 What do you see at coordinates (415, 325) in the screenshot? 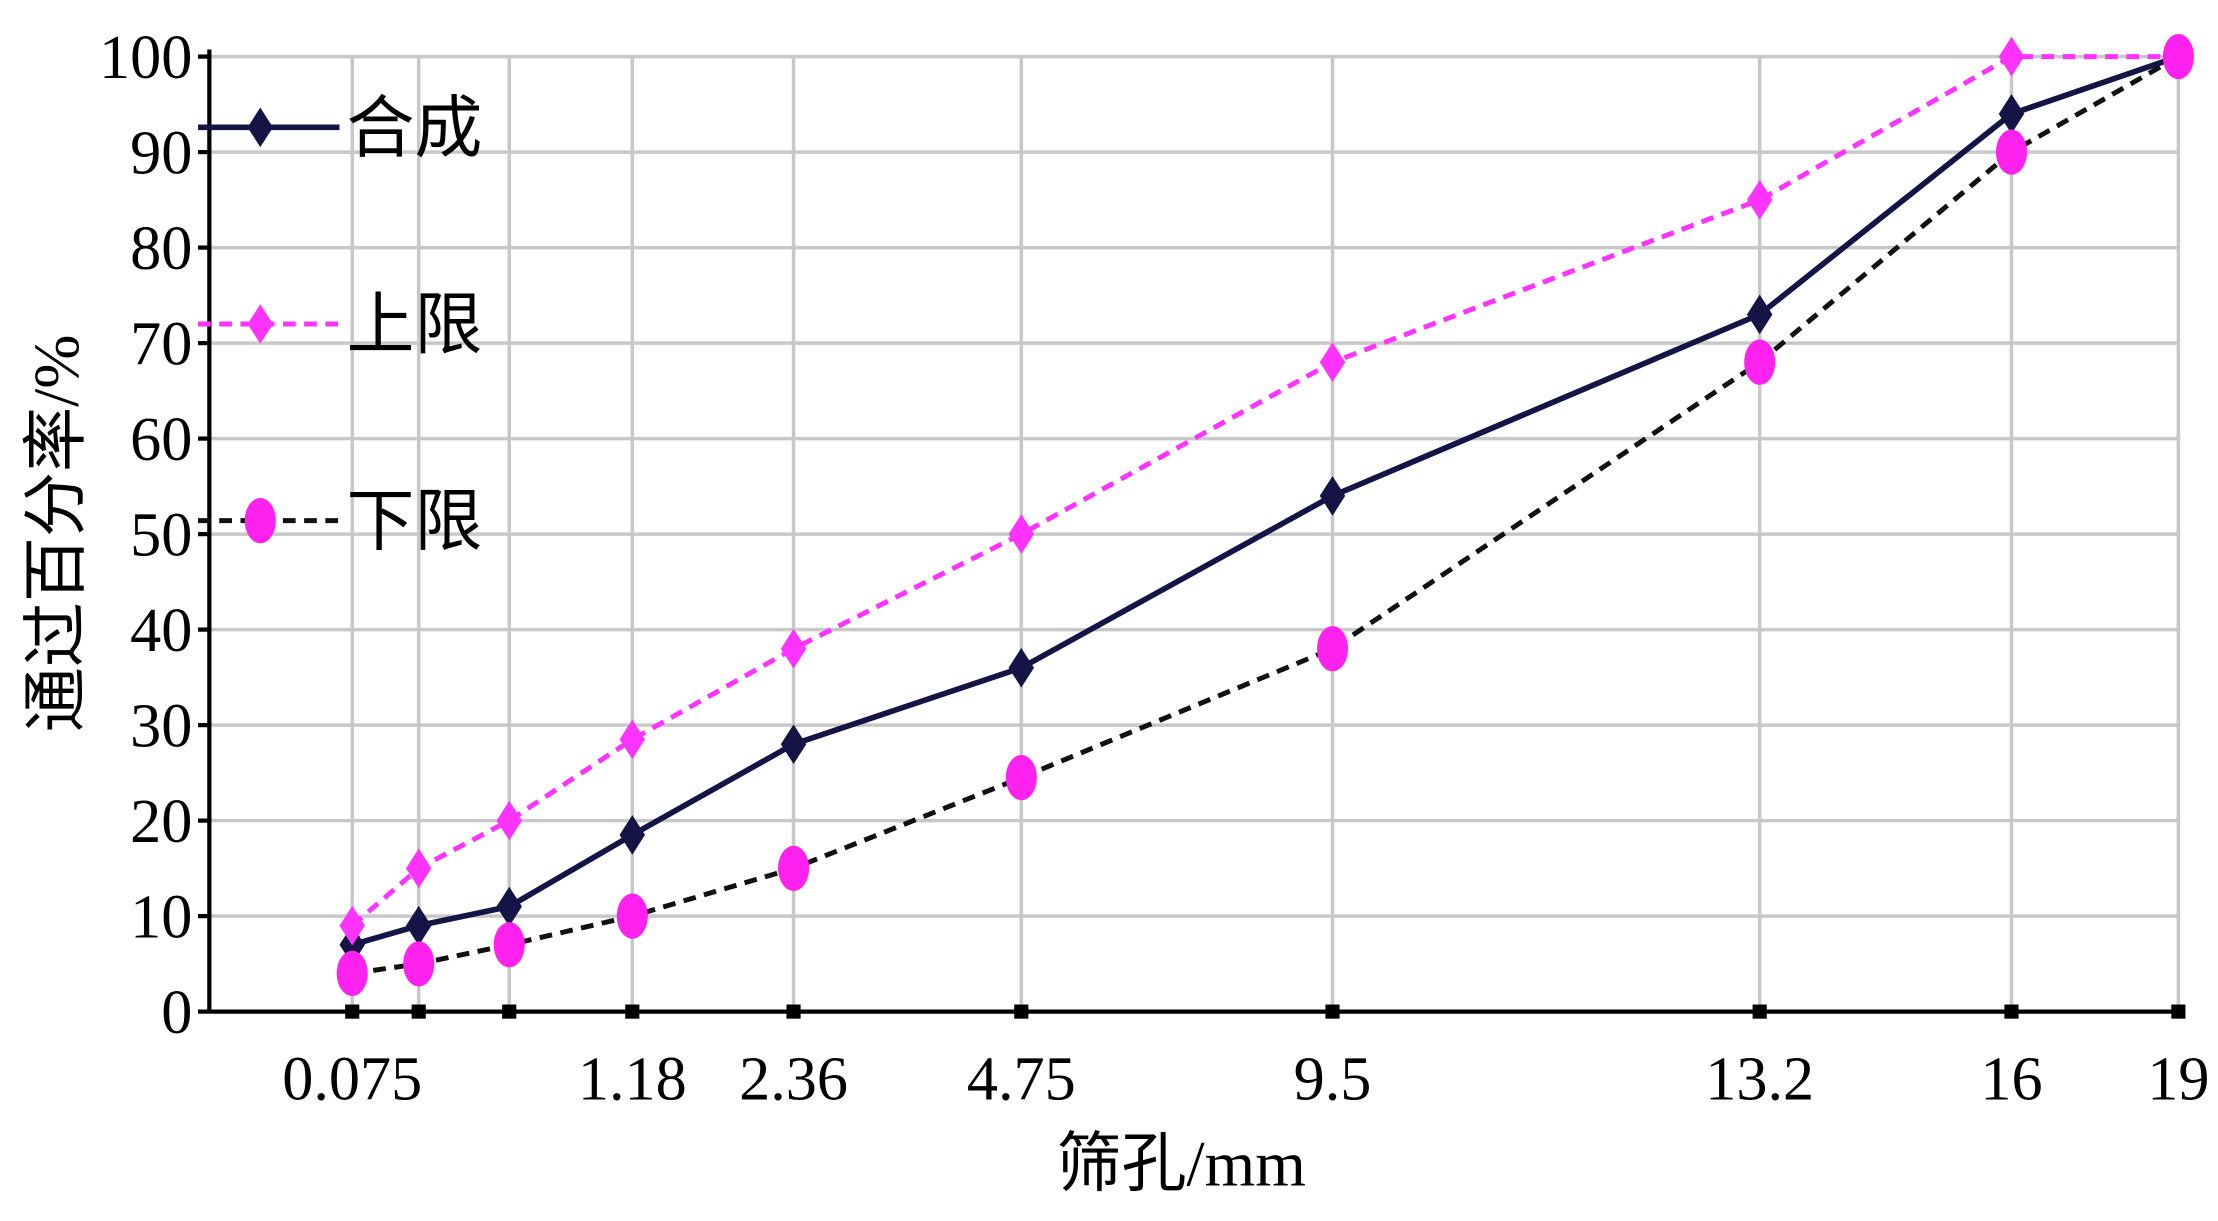
I see `legend-label: 上限` at bounding box center [415, 325].